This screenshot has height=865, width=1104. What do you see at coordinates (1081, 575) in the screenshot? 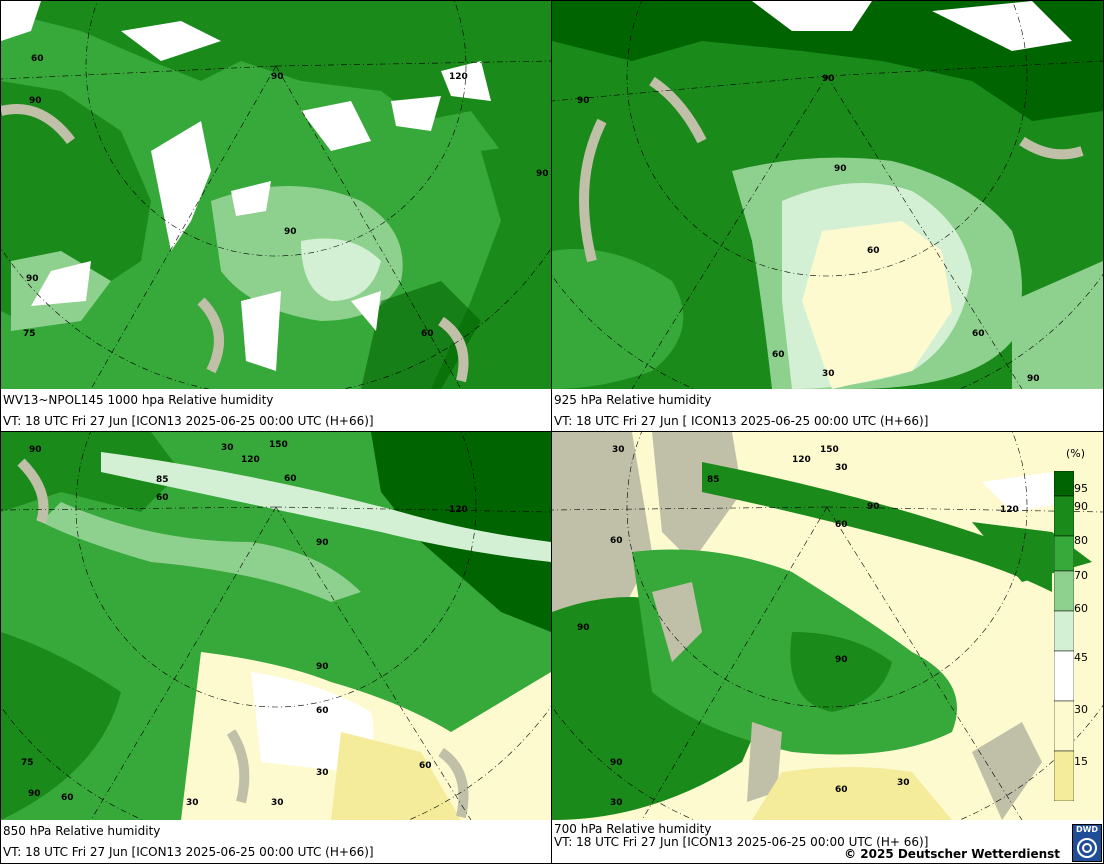
I see `legend-tick: 70` at bounding box center [1081, 575].